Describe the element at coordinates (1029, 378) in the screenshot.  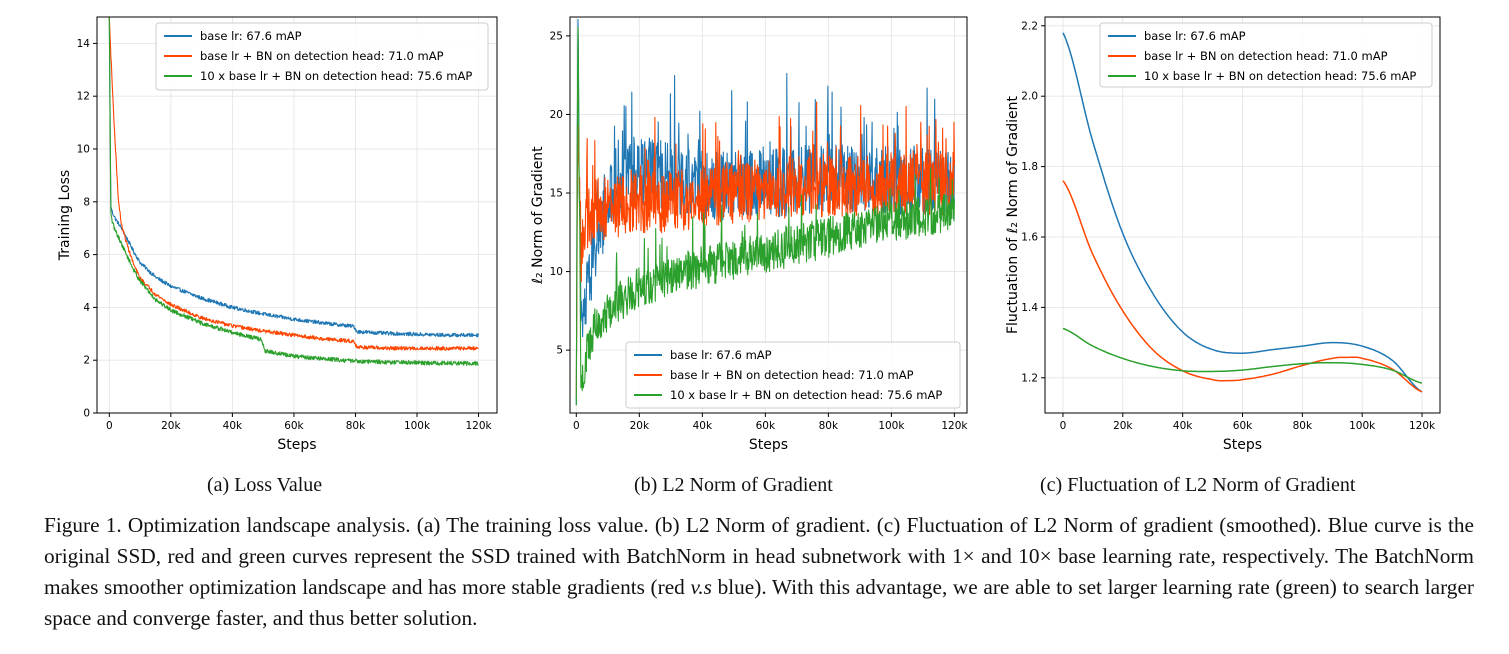
I see `y-tick-label: 1.2` at that location.